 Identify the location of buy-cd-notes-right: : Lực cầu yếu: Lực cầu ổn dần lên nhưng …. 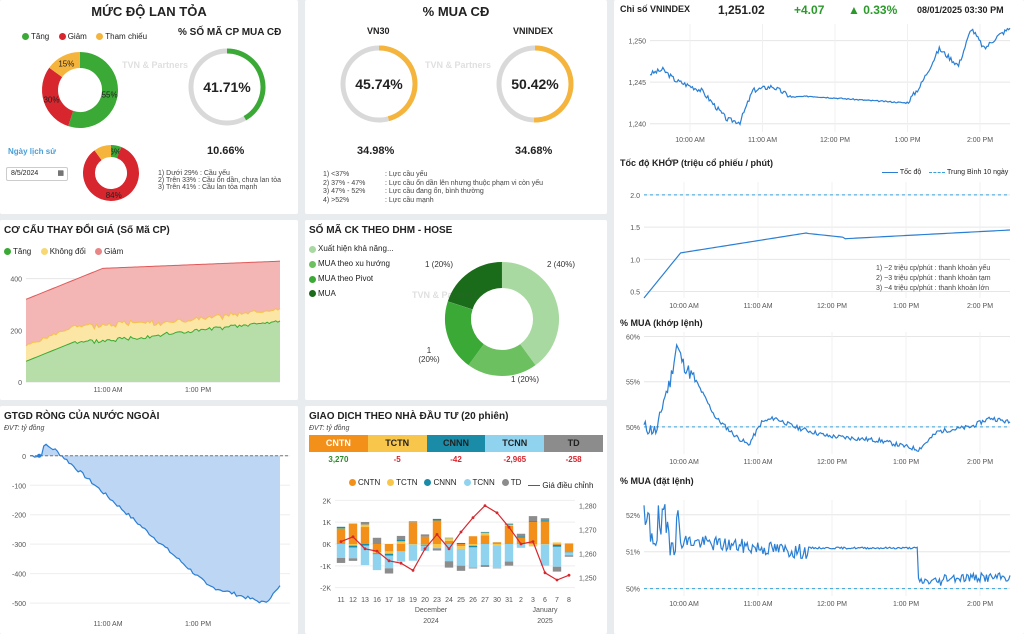
(464, 187).